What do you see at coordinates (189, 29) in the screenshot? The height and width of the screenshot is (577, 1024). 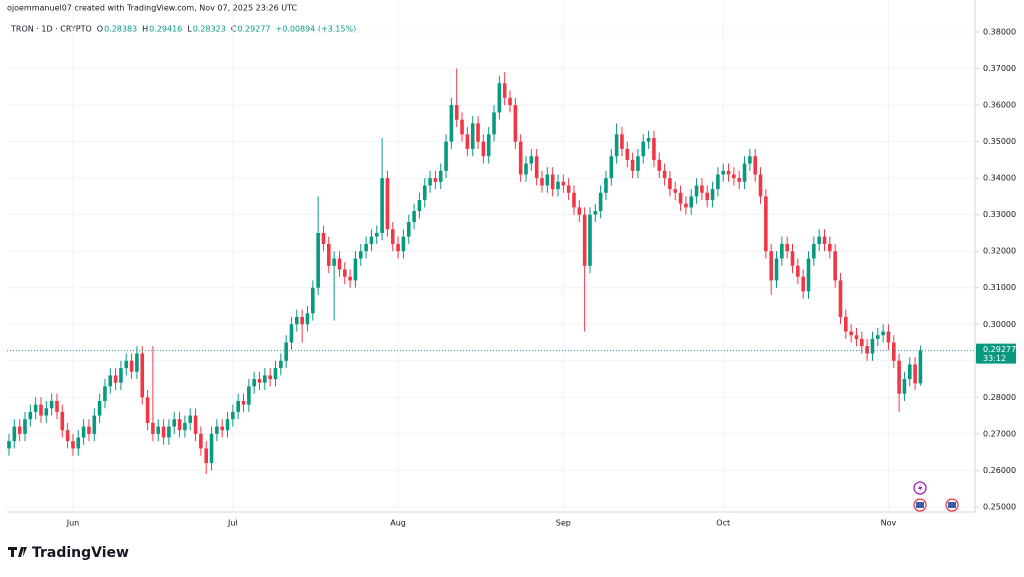 I see `ohlc-label: L` at bounding box center [189, 29].